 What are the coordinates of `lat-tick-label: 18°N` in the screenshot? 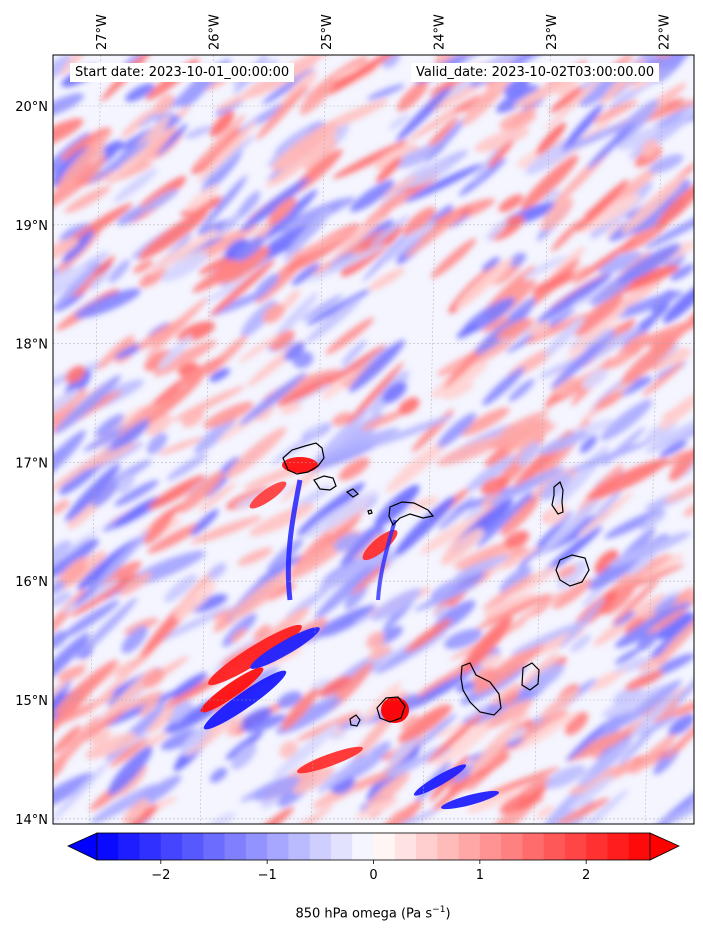 It's located at (31, 345).